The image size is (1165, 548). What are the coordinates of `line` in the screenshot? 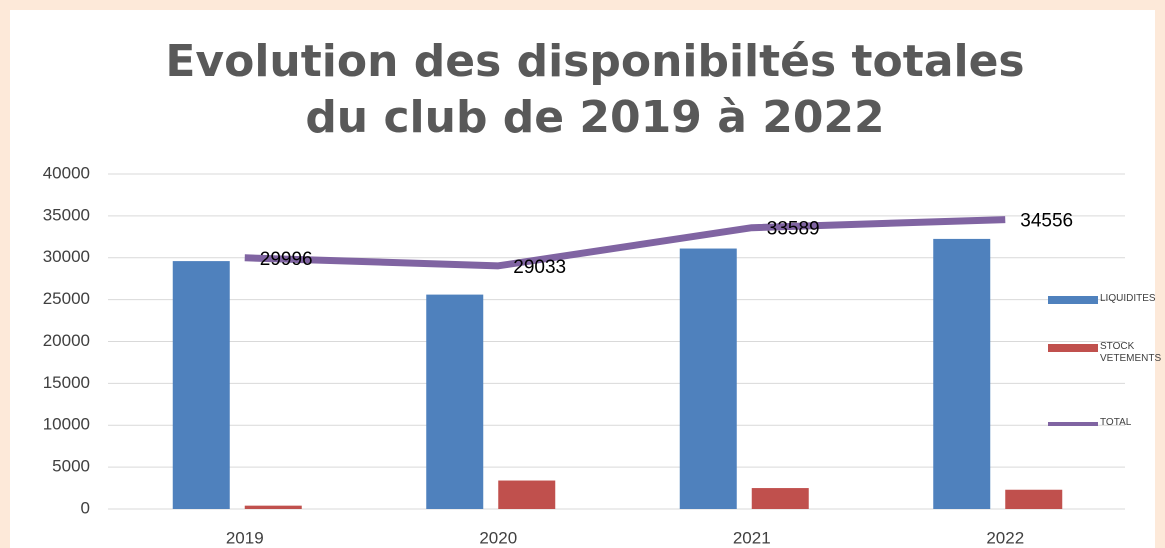 It's located at (625, 243).